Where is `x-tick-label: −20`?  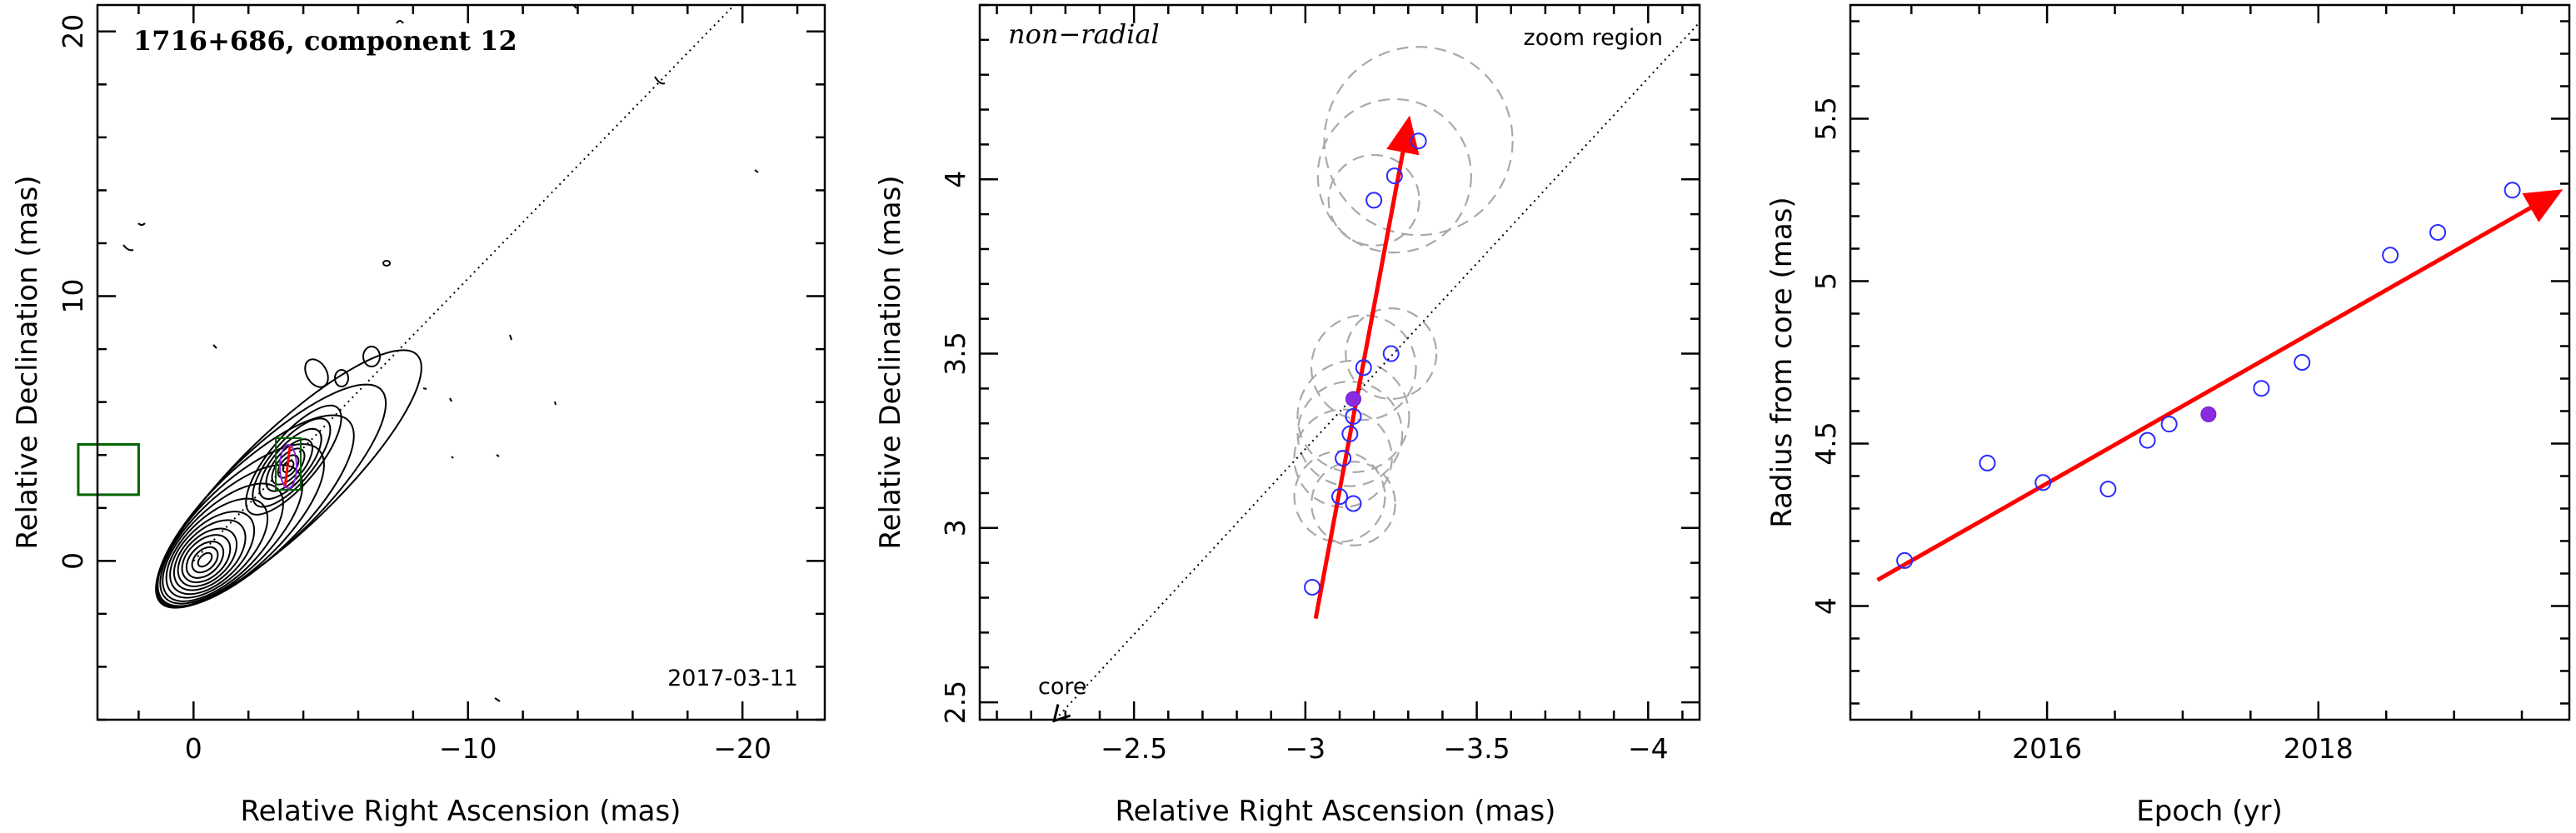
x-tick-label: −20 is located at coordinates (742, 748).